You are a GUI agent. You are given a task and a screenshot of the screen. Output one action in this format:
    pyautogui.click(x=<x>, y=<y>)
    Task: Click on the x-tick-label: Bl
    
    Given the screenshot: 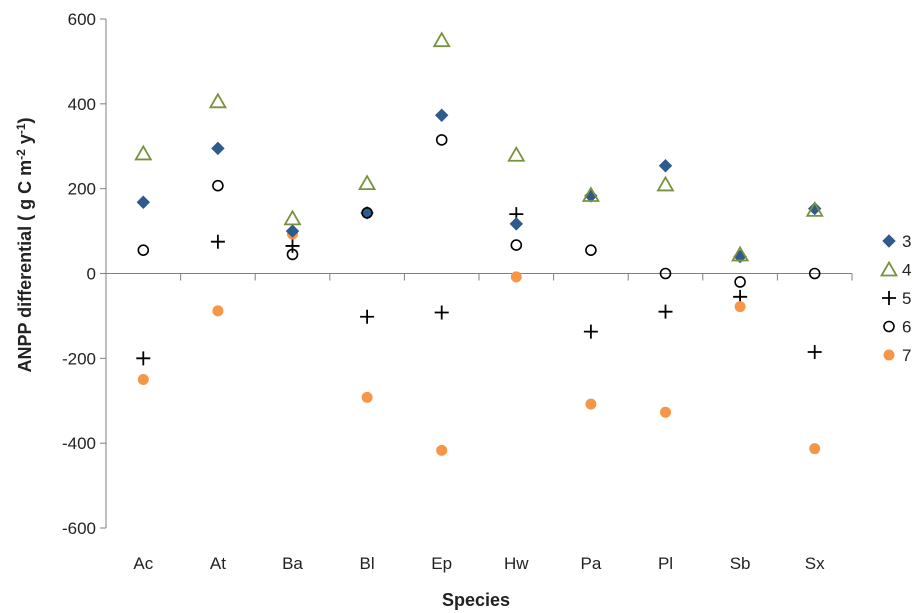 What is the action you would take?
    pyautogui.click(x=367, y=563)
    